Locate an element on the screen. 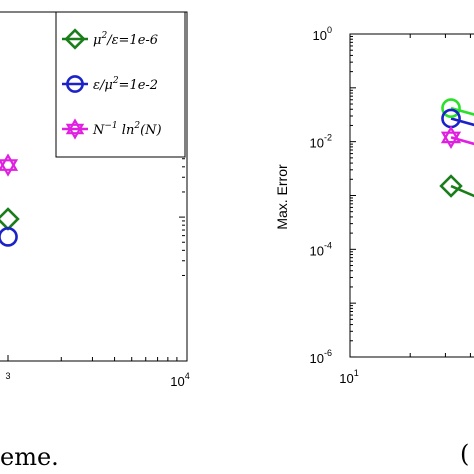  right-data-point-diamond is located at coordinates (451, 186).